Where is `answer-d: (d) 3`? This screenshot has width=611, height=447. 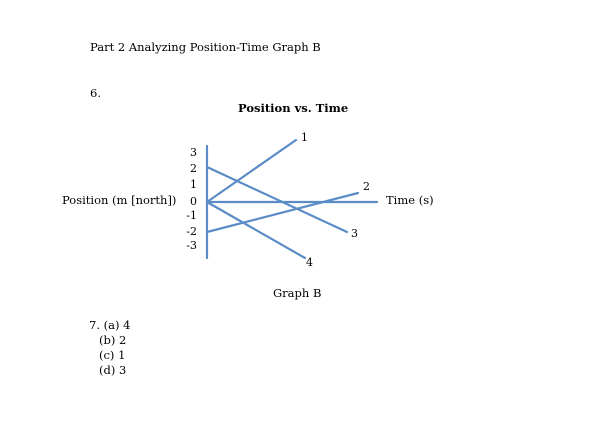
answer-d: (d) 3 is located at coordinates (113, 370).